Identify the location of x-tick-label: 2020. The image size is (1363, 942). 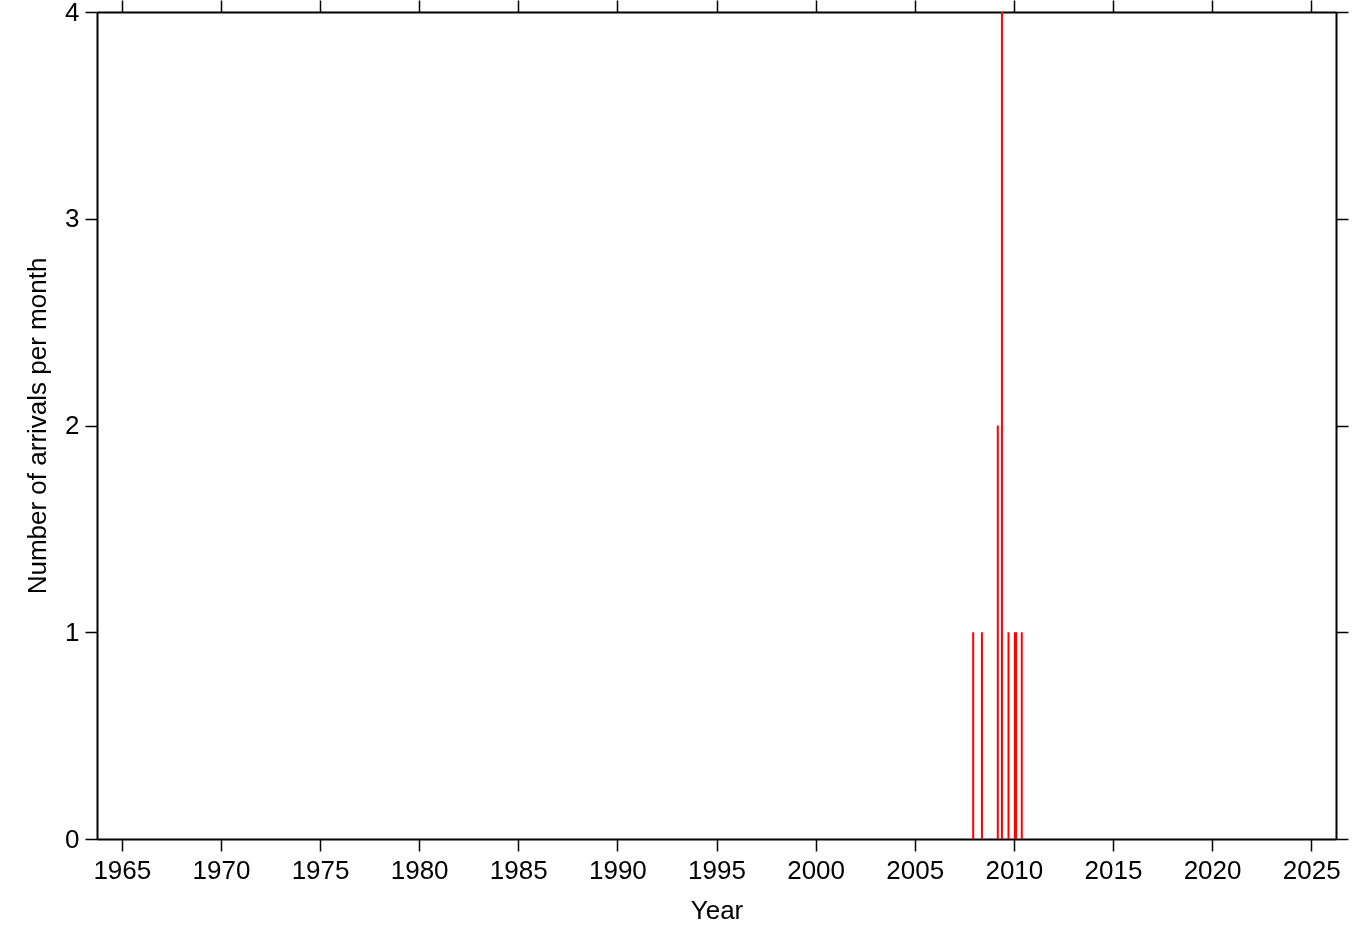
(1212, 869).